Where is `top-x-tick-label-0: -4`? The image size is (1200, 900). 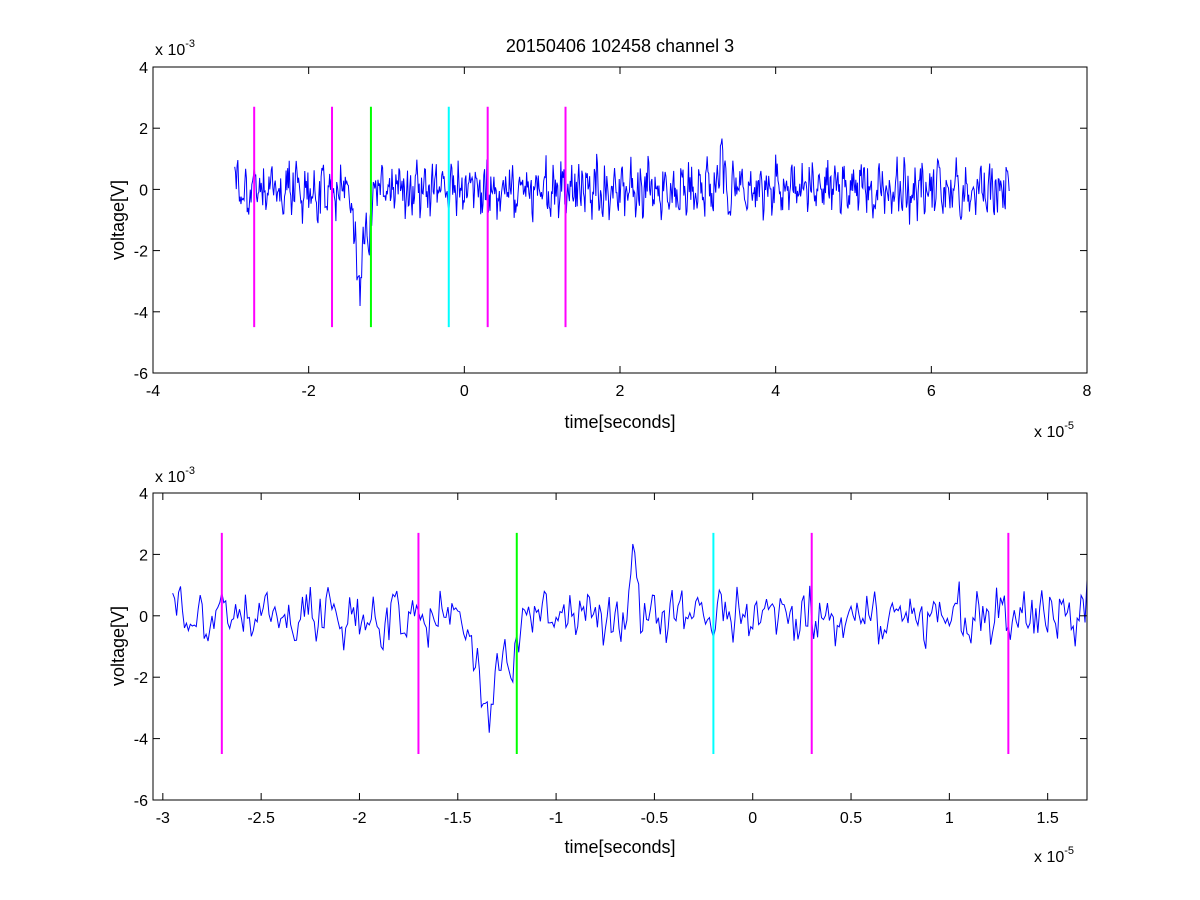
top-x-tick-label-0: -4 is located at coordinates (153, 391).